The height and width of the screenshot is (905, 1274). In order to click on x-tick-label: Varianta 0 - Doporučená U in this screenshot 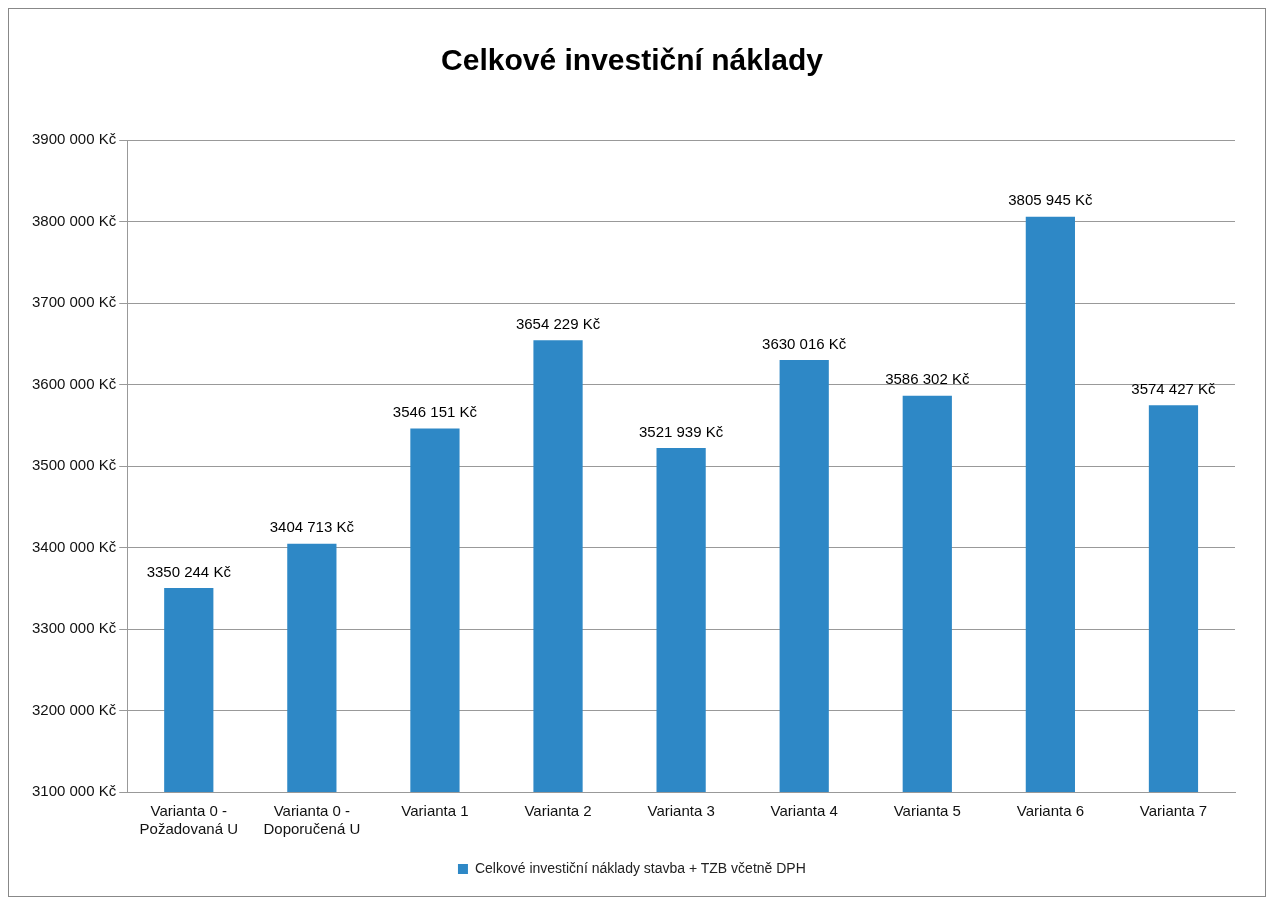, I will do `click(312, 820)`.